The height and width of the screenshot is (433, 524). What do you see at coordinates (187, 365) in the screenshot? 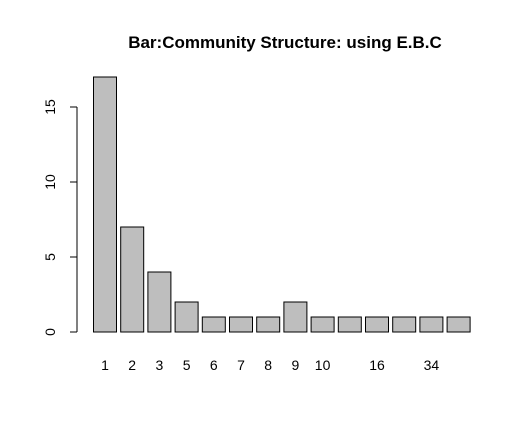
I see `x-tick-label: 5` at bounding box center [187, 365].